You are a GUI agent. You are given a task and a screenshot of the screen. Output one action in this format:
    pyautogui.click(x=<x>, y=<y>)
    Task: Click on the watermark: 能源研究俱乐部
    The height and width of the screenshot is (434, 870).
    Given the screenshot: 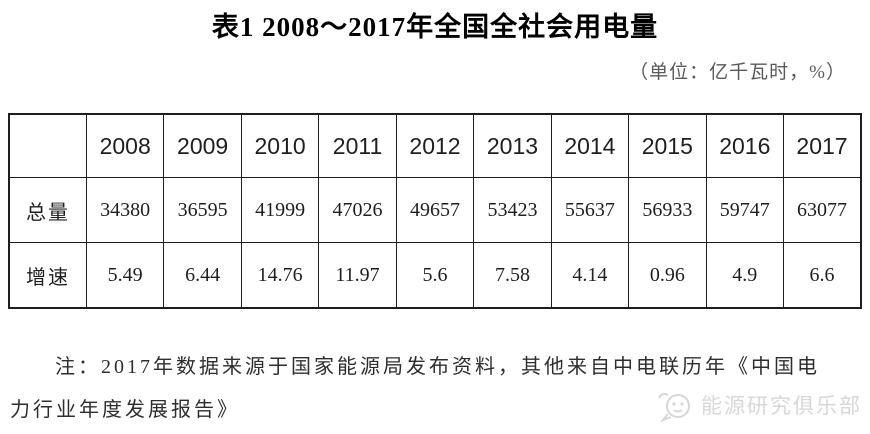 What is the action you would take?
    pyautogui.click(x=758, y=405)
    